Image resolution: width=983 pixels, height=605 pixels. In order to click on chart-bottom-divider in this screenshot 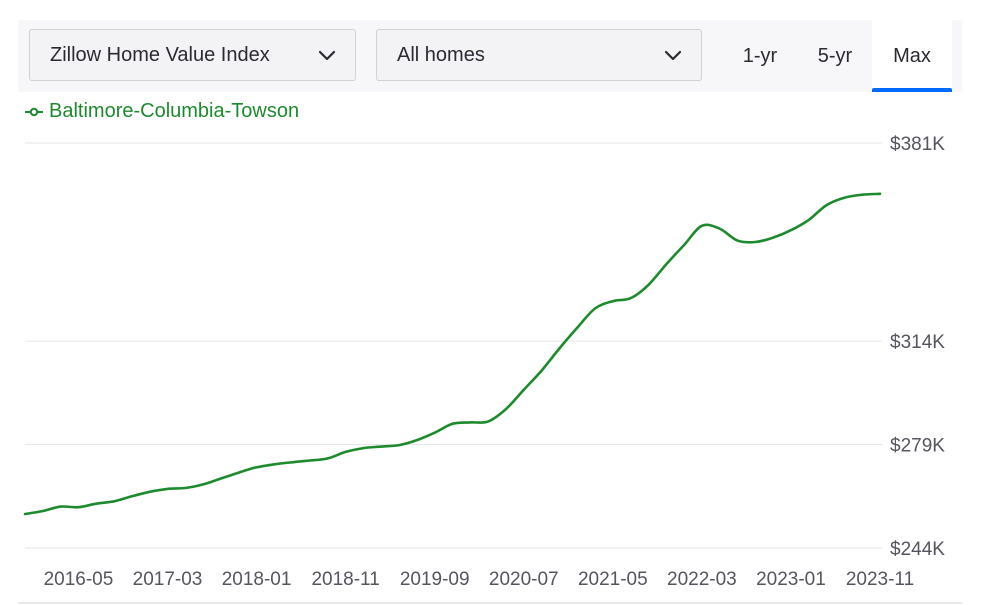, I will do `click(490, 603)`.